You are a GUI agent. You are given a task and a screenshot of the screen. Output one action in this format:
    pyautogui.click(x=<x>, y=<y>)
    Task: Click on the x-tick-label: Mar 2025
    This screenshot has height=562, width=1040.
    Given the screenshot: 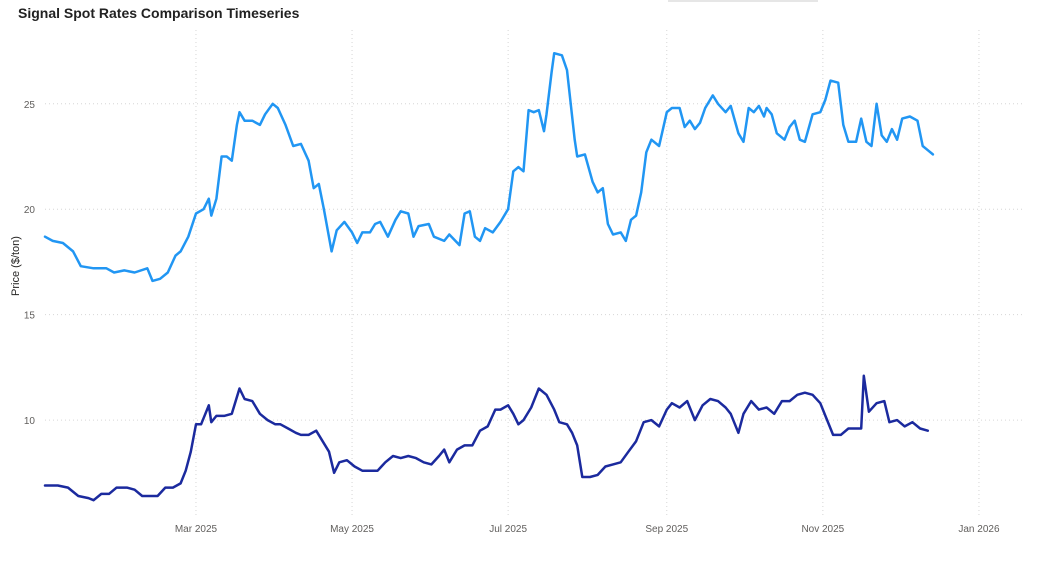 What is the action you would take?
    pyautogui.click(x=196, y=529)
    